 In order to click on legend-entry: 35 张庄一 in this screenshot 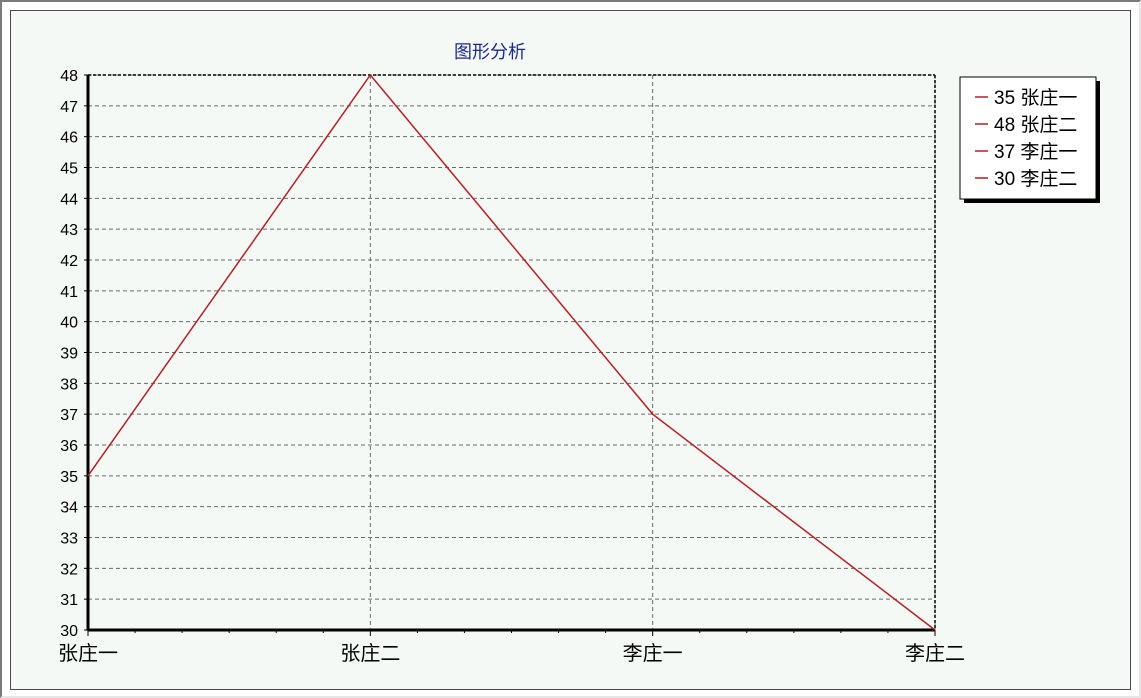, I will do `click(1035, 98)`.